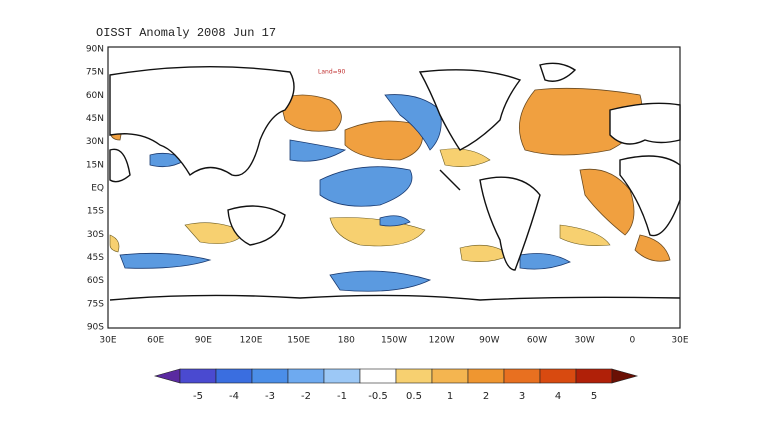 The width and height of the screenshot is (770, 433). I want to click on lat-label: 45S, so click(95, 258).